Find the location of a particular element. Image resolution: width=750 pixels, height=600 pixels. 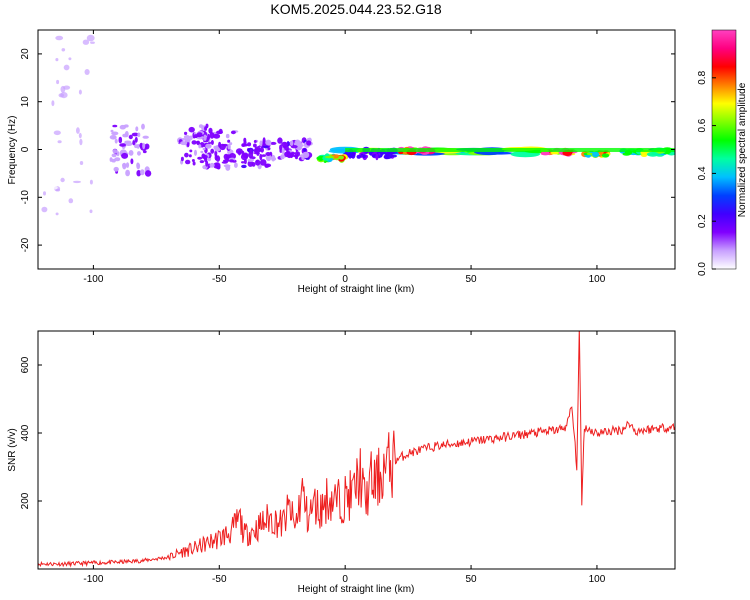

colorbar-gradient is located at coordinates (724, 149).